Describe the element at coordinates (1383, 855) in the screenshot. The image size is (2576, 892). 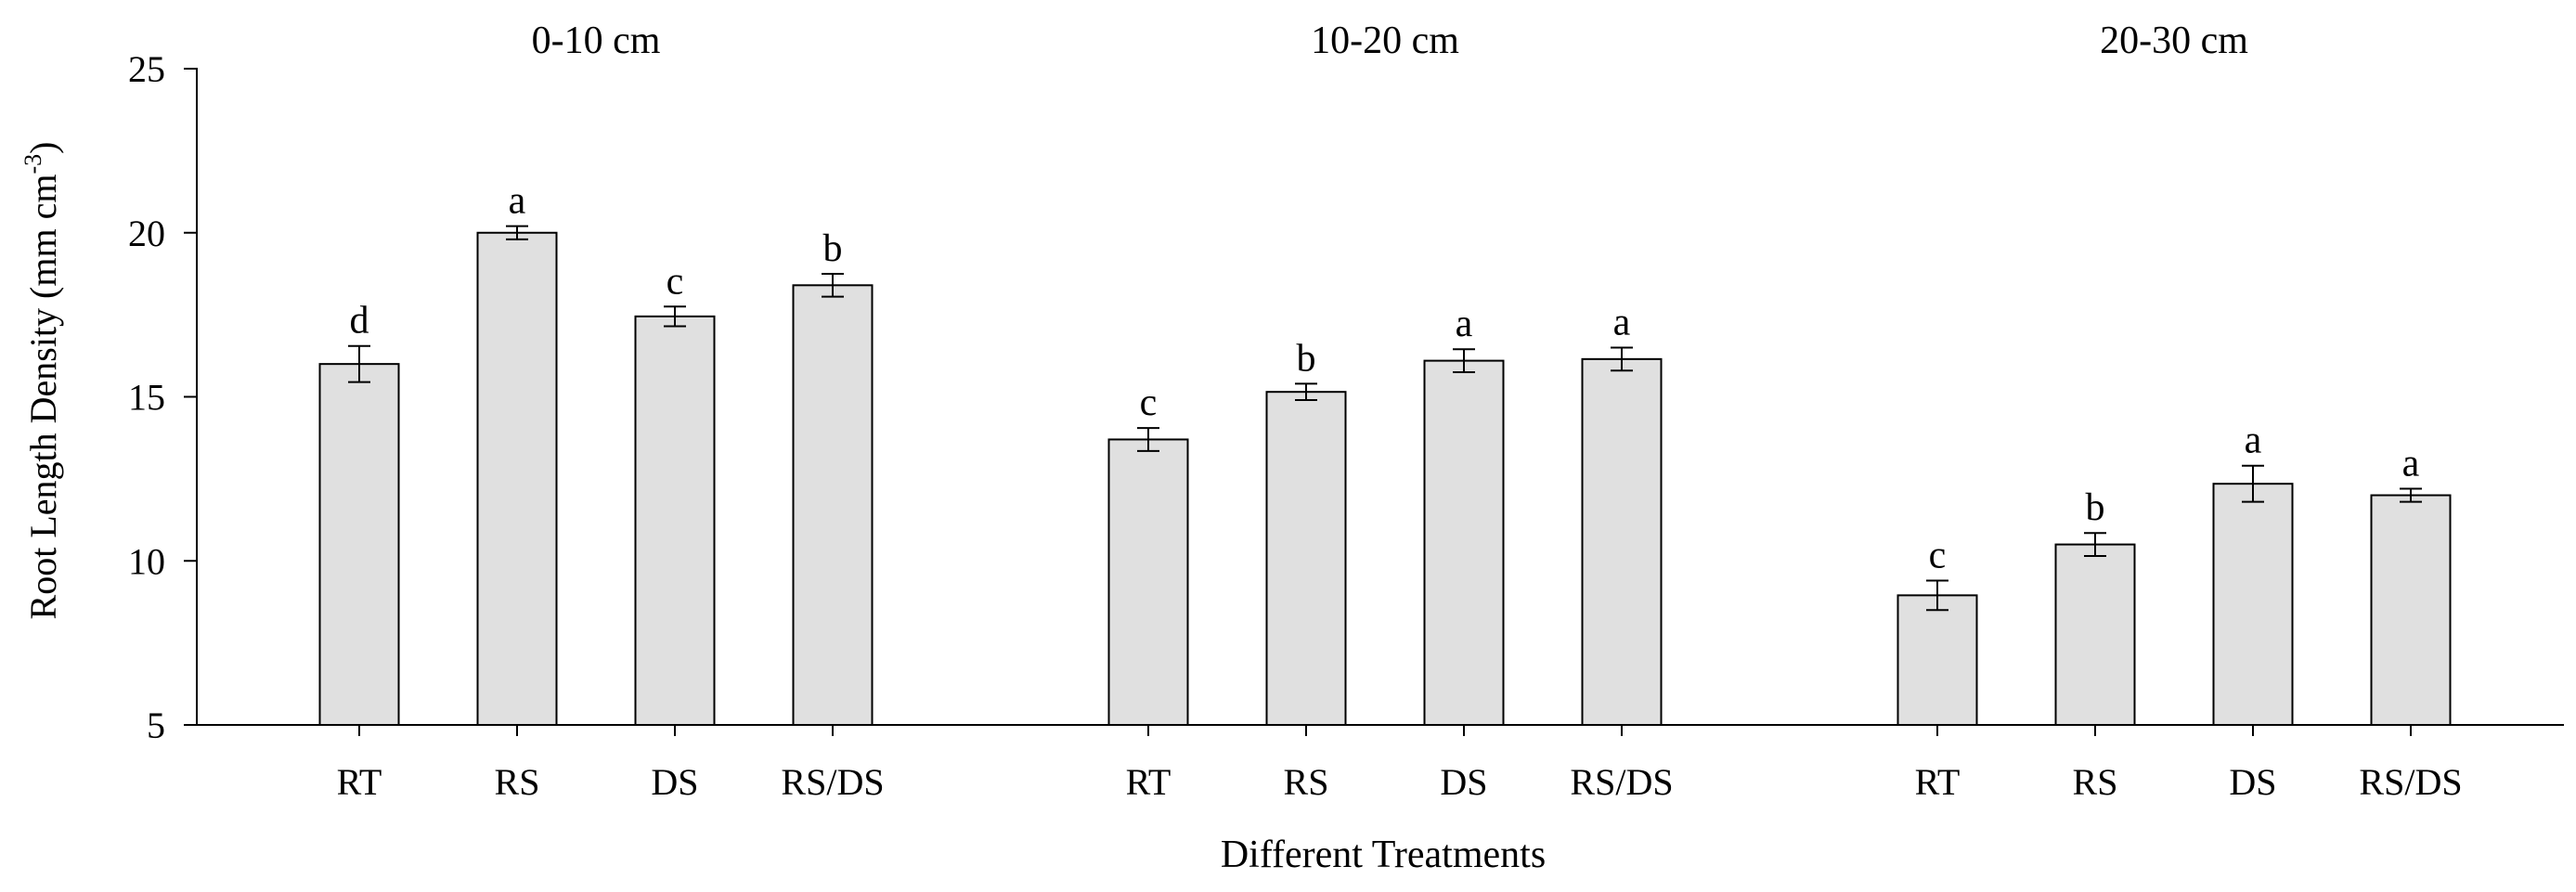
I see `x-axis-label: Different Treatments` at that location.